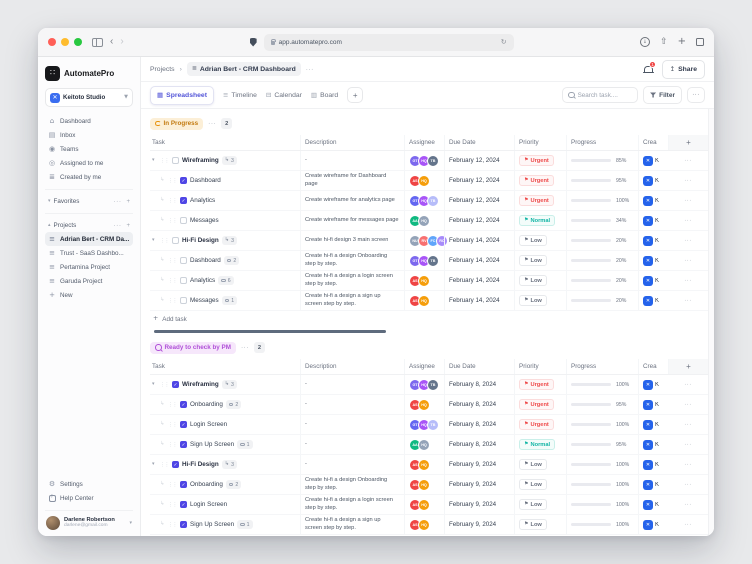  I want to click on shield-icon, so click(253, 42).